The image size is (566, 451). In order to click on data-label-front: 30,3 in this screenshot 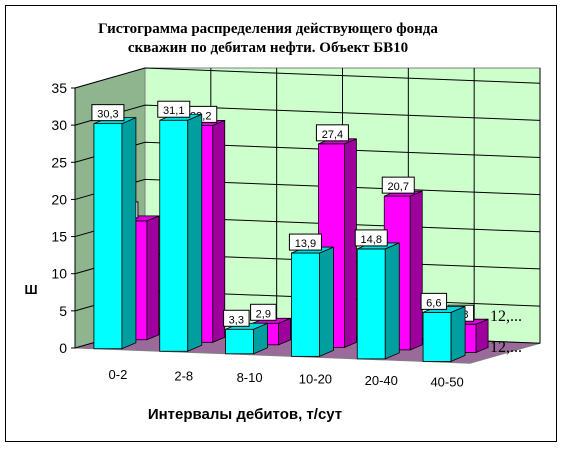, I will do `click(107, 115)`.